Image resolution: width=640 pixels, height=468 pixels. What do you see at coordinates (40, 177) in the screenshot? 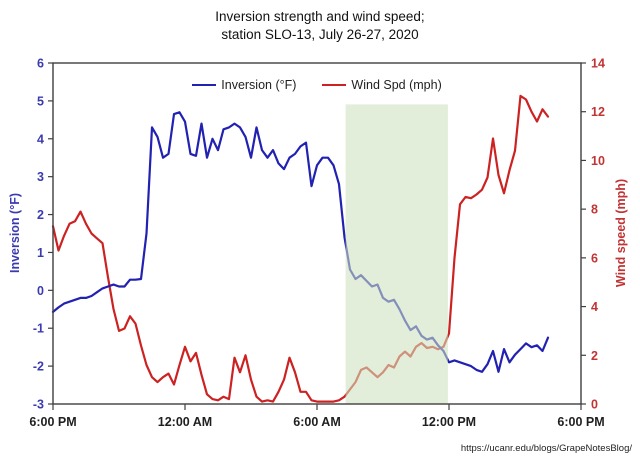
I see `left-axis-tick-label: 3` at bounding box center [40, 177].